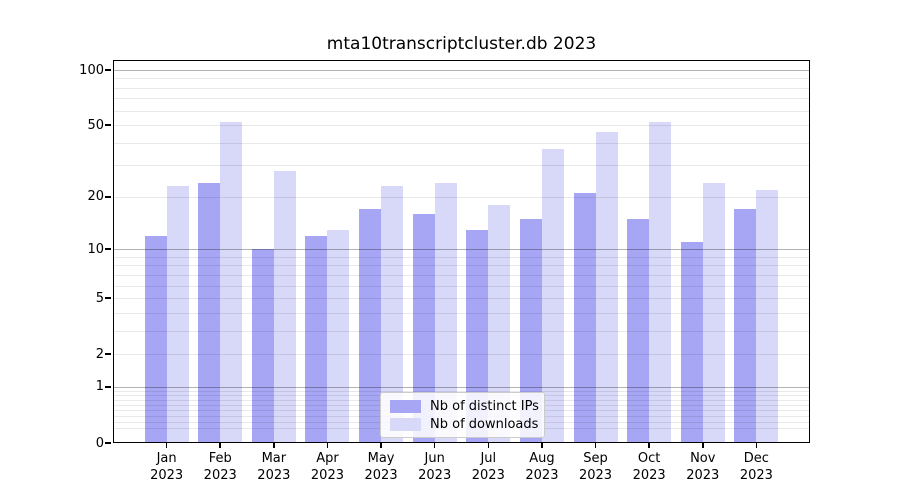 The image size is (900, 500). I want to click on bar-downloads-sep, so click(606, 287).